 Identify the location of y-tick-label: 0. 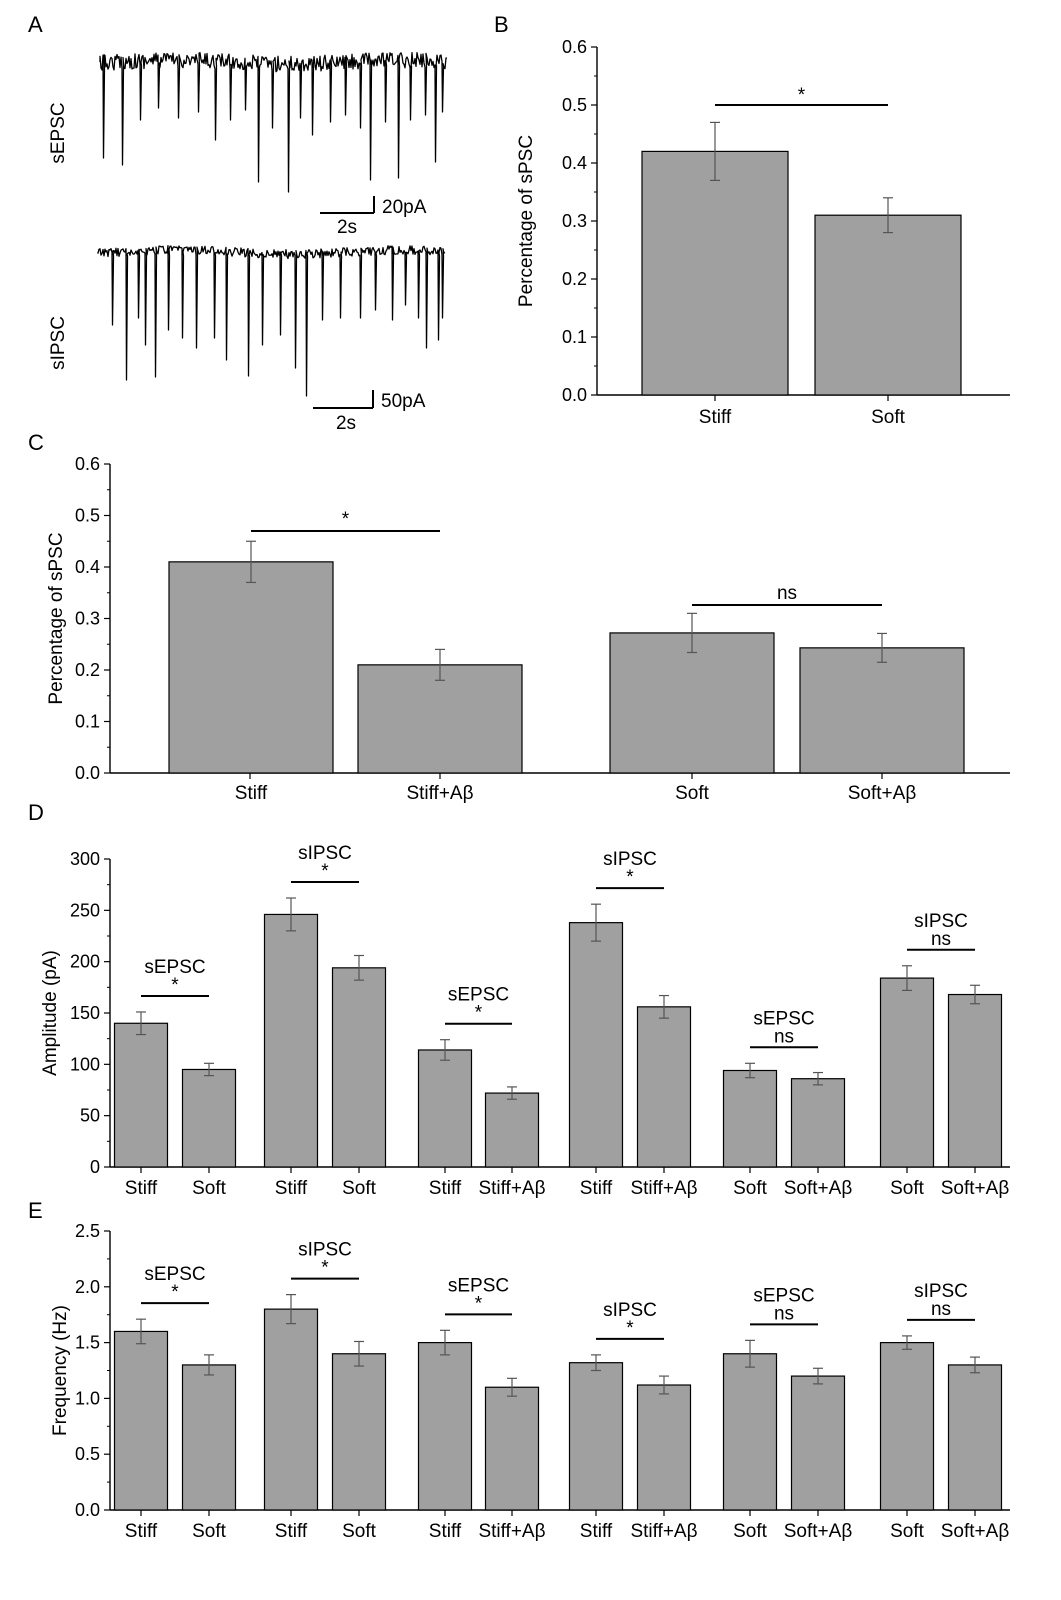
(95, 1167).